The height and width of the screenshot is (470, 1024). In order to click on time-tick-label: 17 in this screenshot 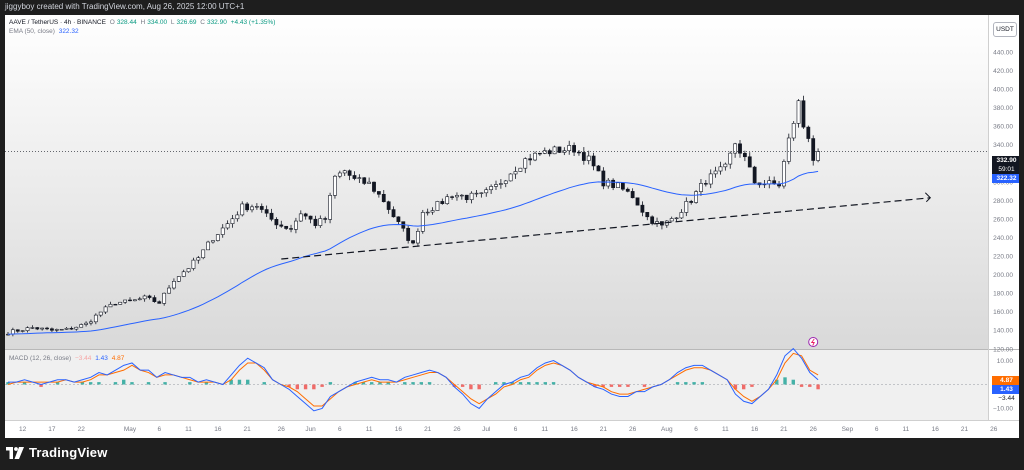, I will do `click(52, 429)`.